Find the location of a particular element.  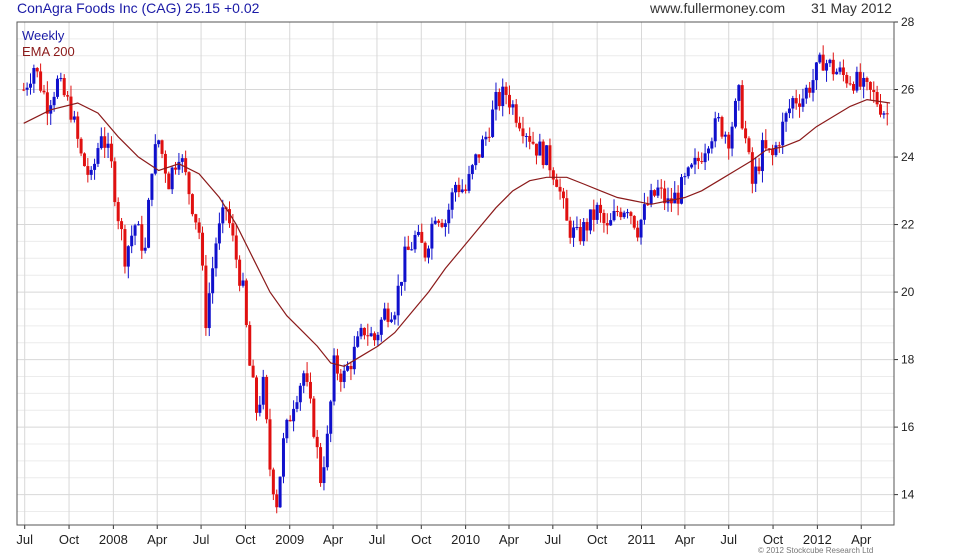

chart-date: 31 May 2012 is located at coordinates (851, 8).